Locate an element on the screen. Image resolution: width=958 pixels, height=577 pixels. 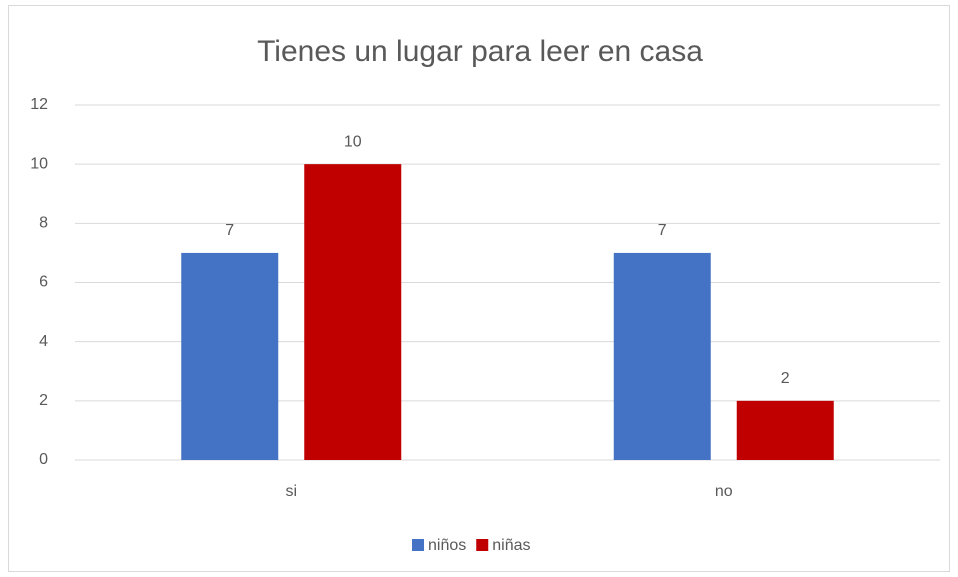
y-tick-label: 6 is located at coordinates (43, 282).